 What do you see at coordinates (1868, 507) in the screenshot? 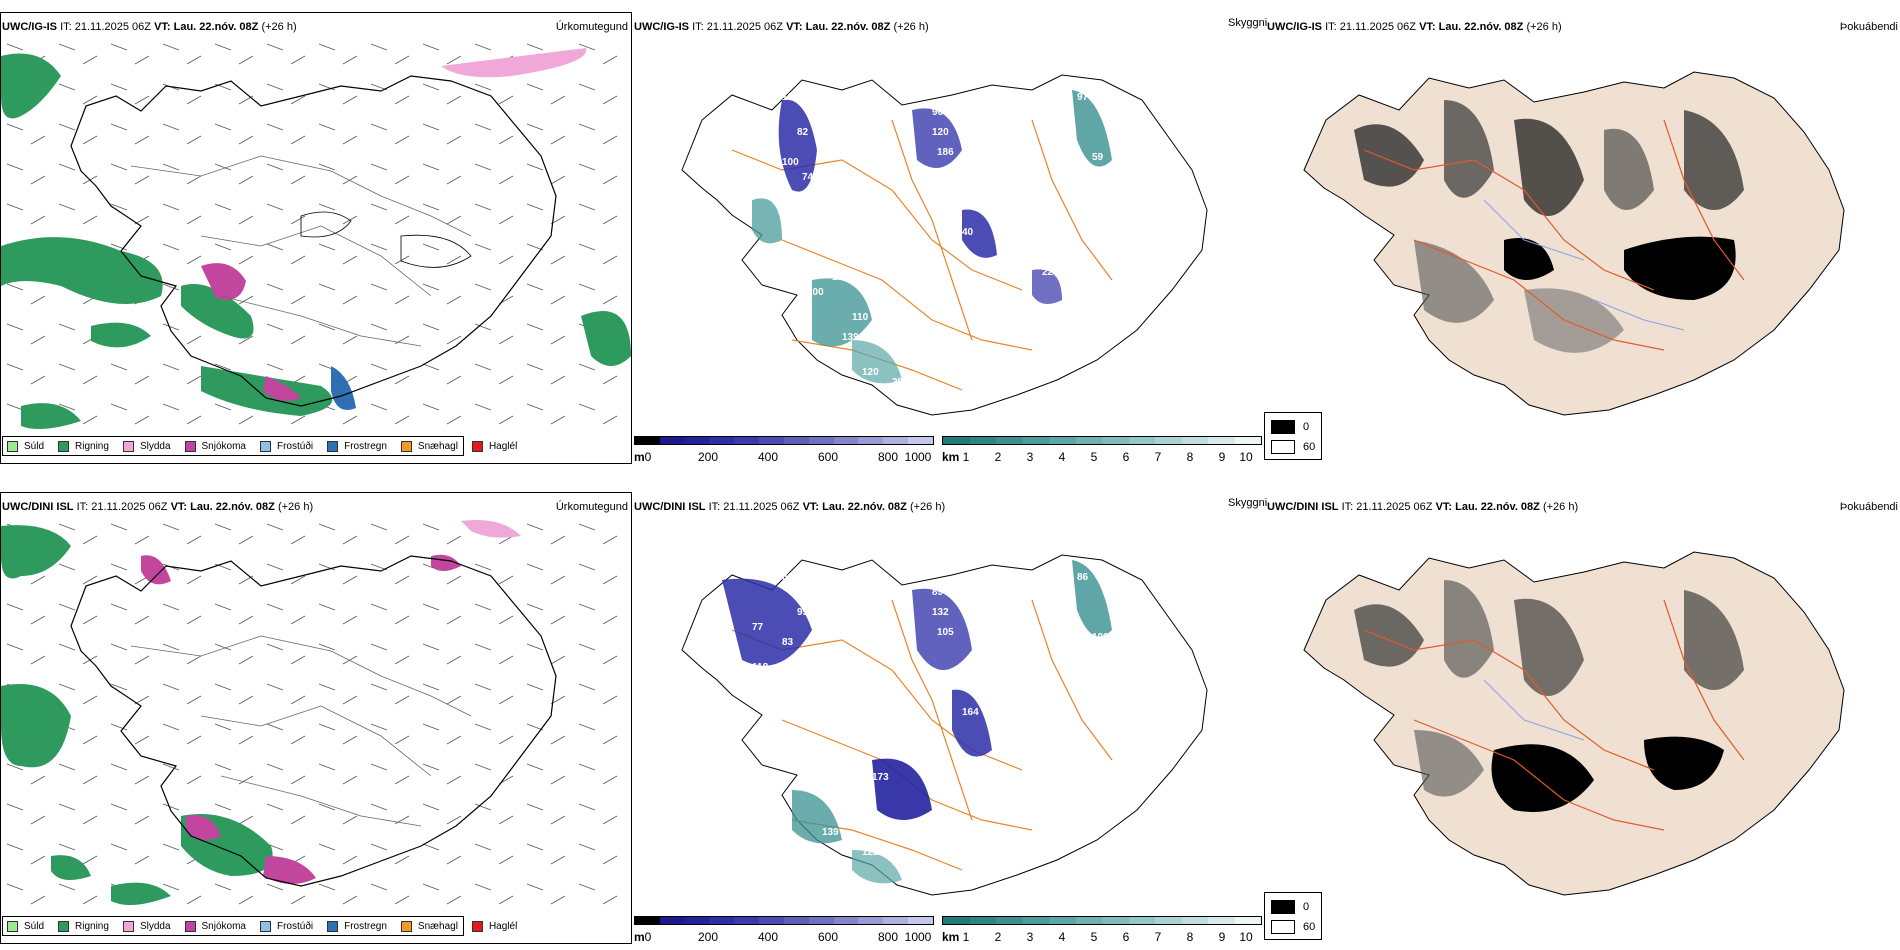
I see `panel-title: Þokuábendi` at bounding box center [1868, 507].